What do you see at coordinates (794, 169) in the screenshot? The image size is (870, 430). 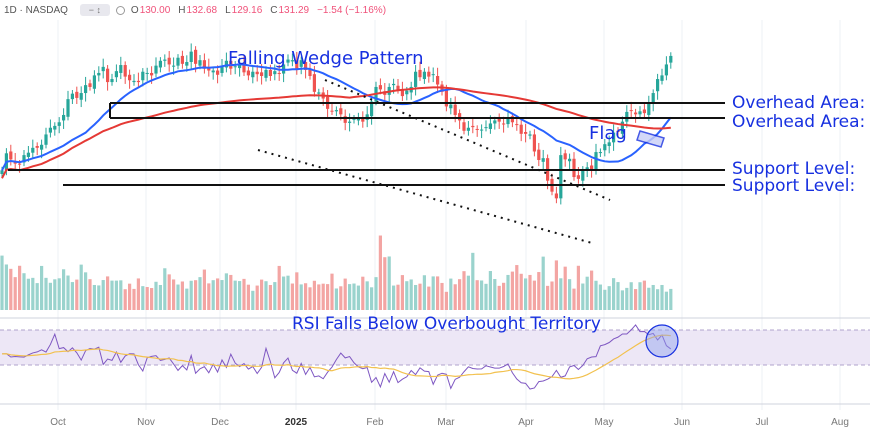 I see `support-level-label-1: Support Level:` at bounding box center [794, 169].